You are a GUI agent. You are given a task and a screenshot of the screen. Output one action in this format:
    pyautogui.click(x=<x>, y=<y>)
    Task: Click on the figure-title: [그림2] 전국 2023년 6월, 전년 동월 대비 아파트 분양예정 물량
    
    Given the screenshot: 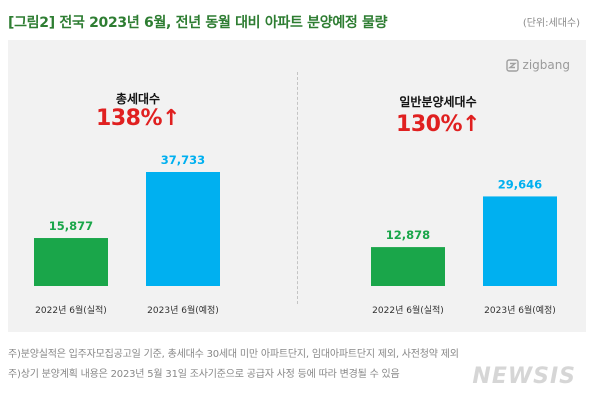 What is the action you would take?
    pyautogui.click(x=198, y=23)
    